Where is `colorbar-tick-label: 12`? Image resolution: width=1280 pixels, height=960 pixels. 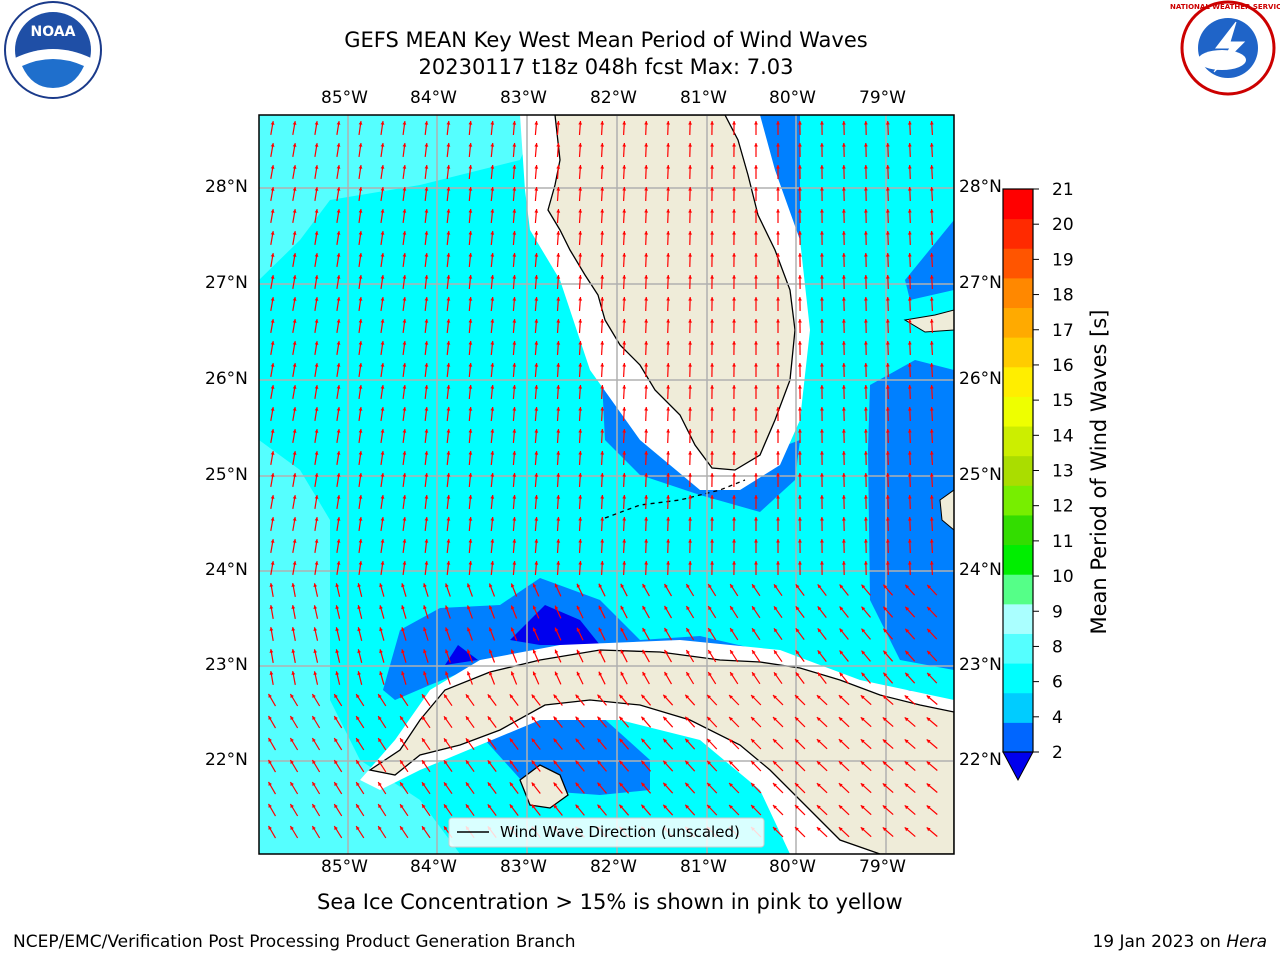
colorbar-tick-label: 12 is located at coordinates (1063, 507).